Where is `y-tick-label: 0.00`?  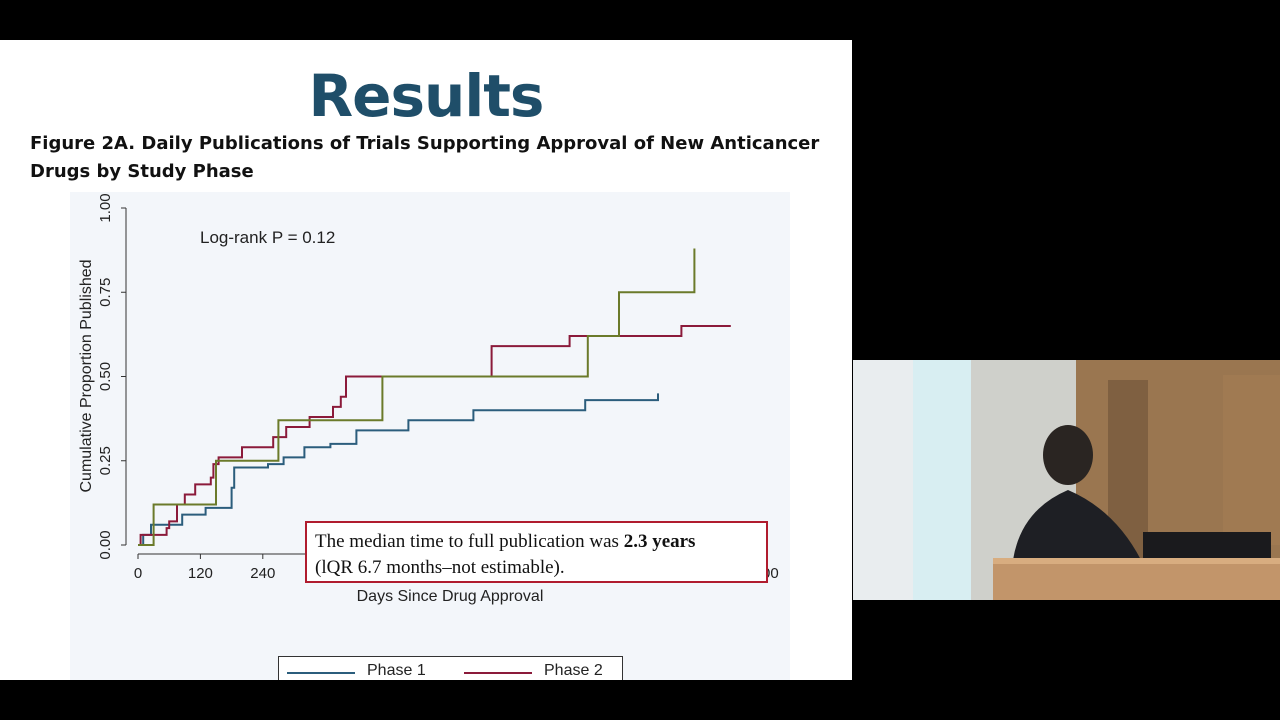 y-tick-label: 0.00 is located at coordinates (105, 544).